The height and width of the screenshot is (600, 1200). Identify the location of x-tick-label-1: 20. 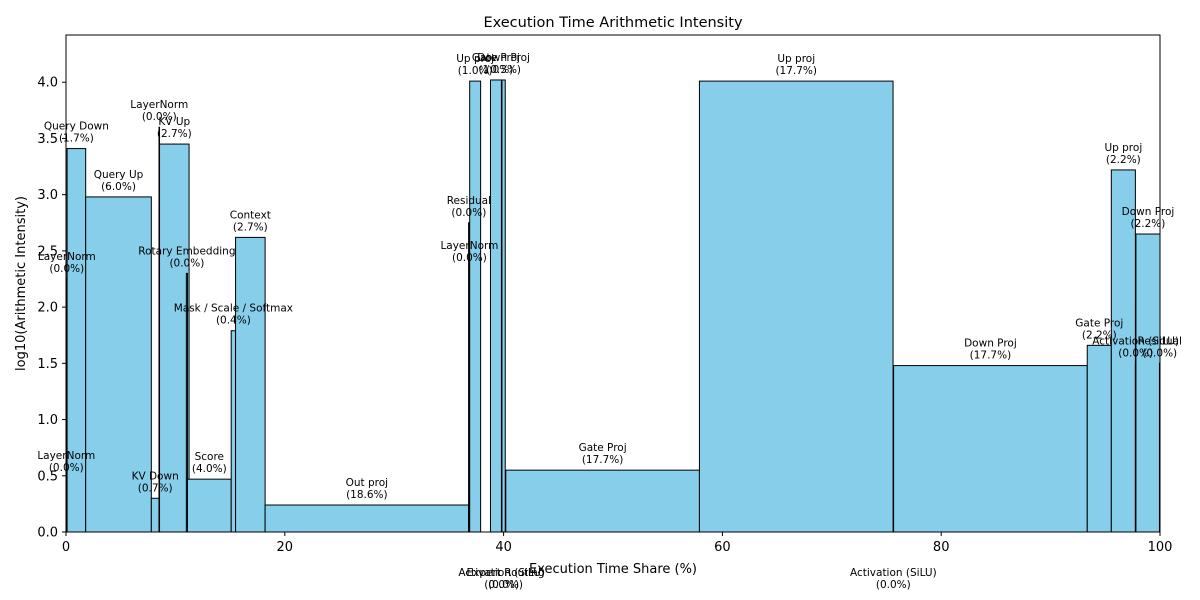
(285, 547).